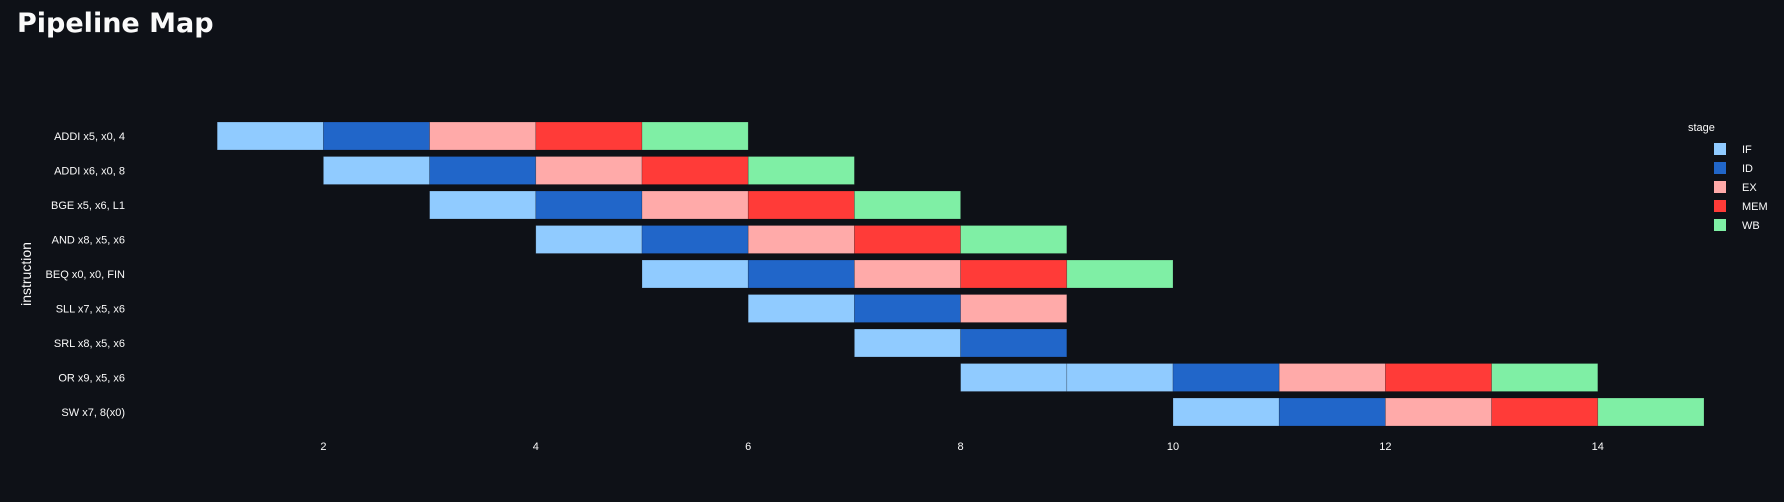 The width and height of the screenshot is (1784, 502). What do you see at coordinates (748, 447) in the screenshot?
I see `x-tick-label: 6` at bounding box center [748, 447].